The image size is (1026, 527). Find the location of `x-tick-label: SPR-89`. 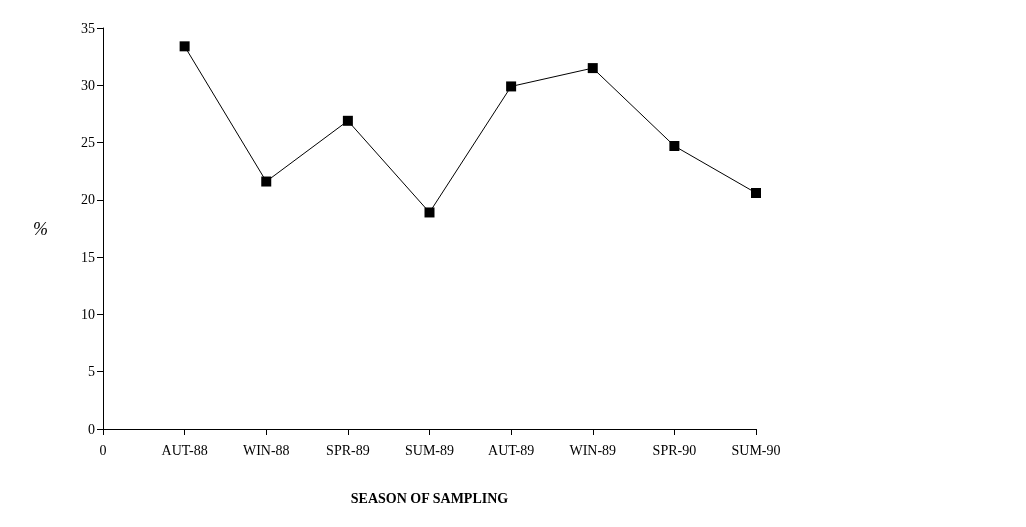

x-tick-label: SPR-89 is located at coordinates (348, 450).